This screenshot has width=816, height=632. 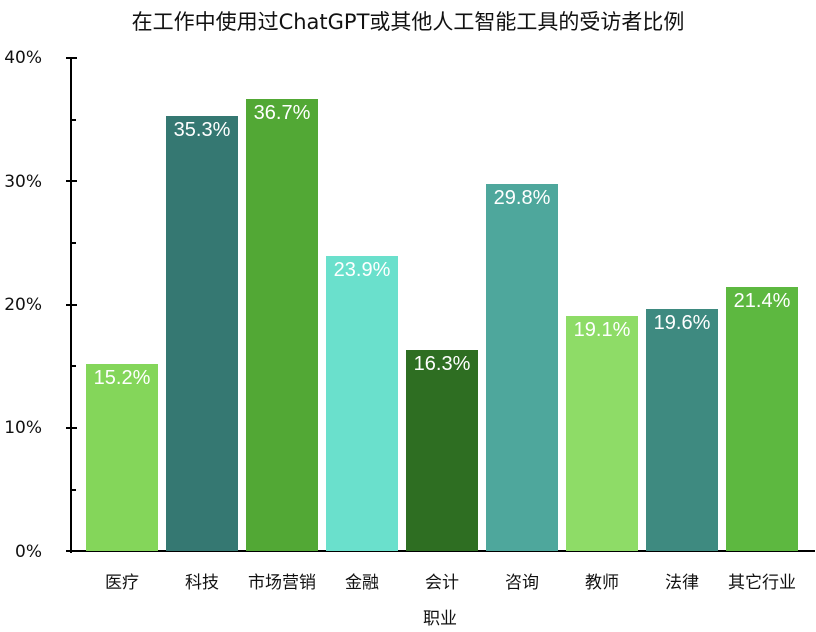 What do you see at coordinates (23, 428) in the screenshot?
I see `y-tick-label: 10%` at bounding box center [23, 428].